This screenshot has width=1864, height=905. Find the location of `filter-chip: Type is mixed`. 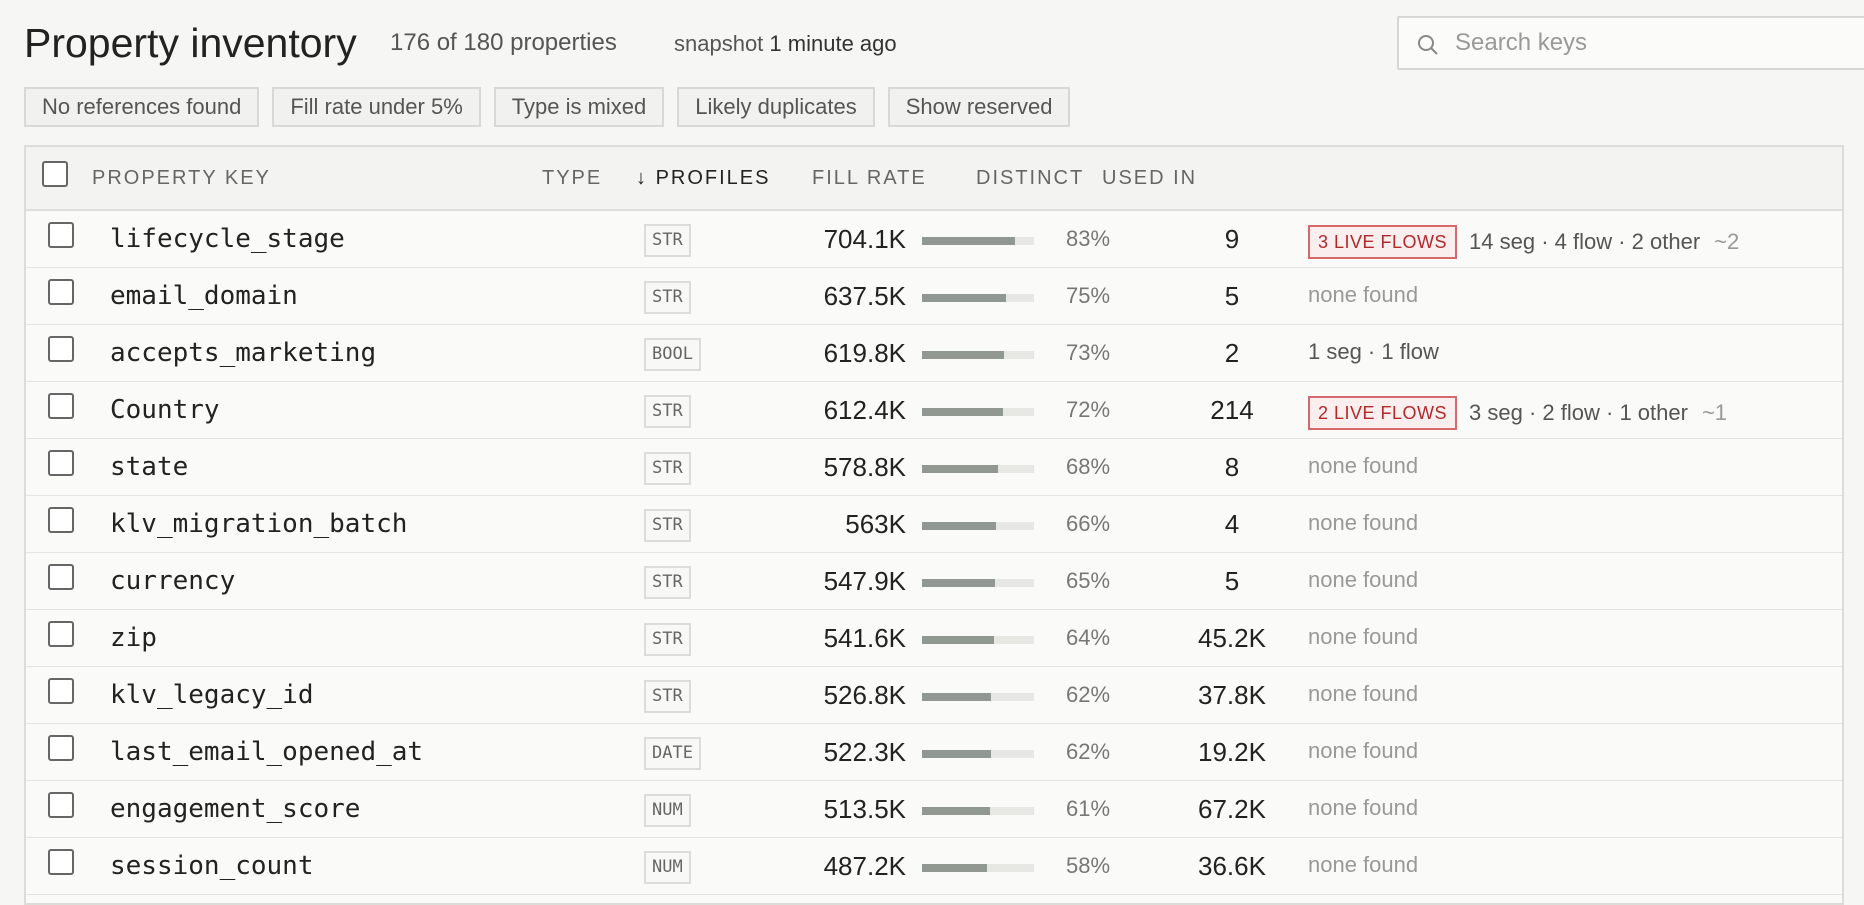

filter-chip: Type is mixed is located at coordinates (579, 107).